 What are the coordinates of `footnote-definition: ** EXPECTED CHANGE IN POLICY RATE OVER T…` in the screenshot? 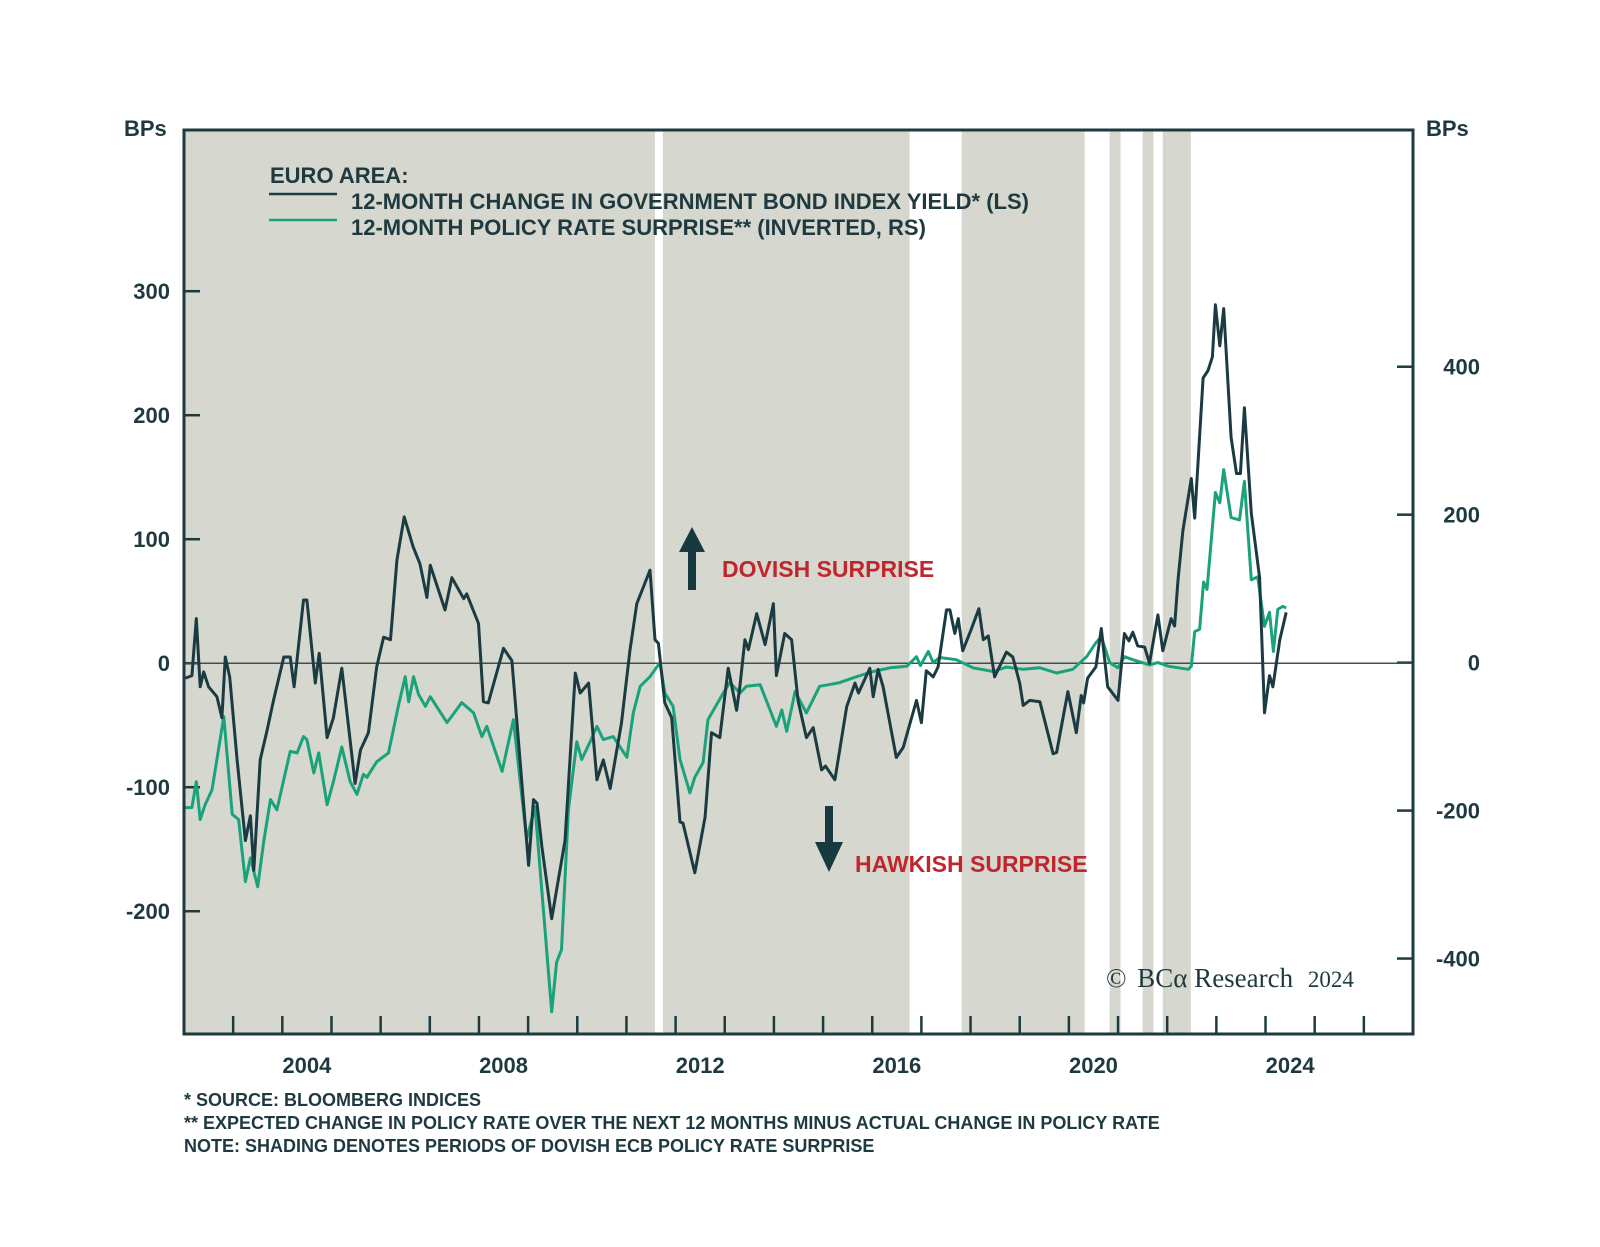 It's located at (672, 1123).